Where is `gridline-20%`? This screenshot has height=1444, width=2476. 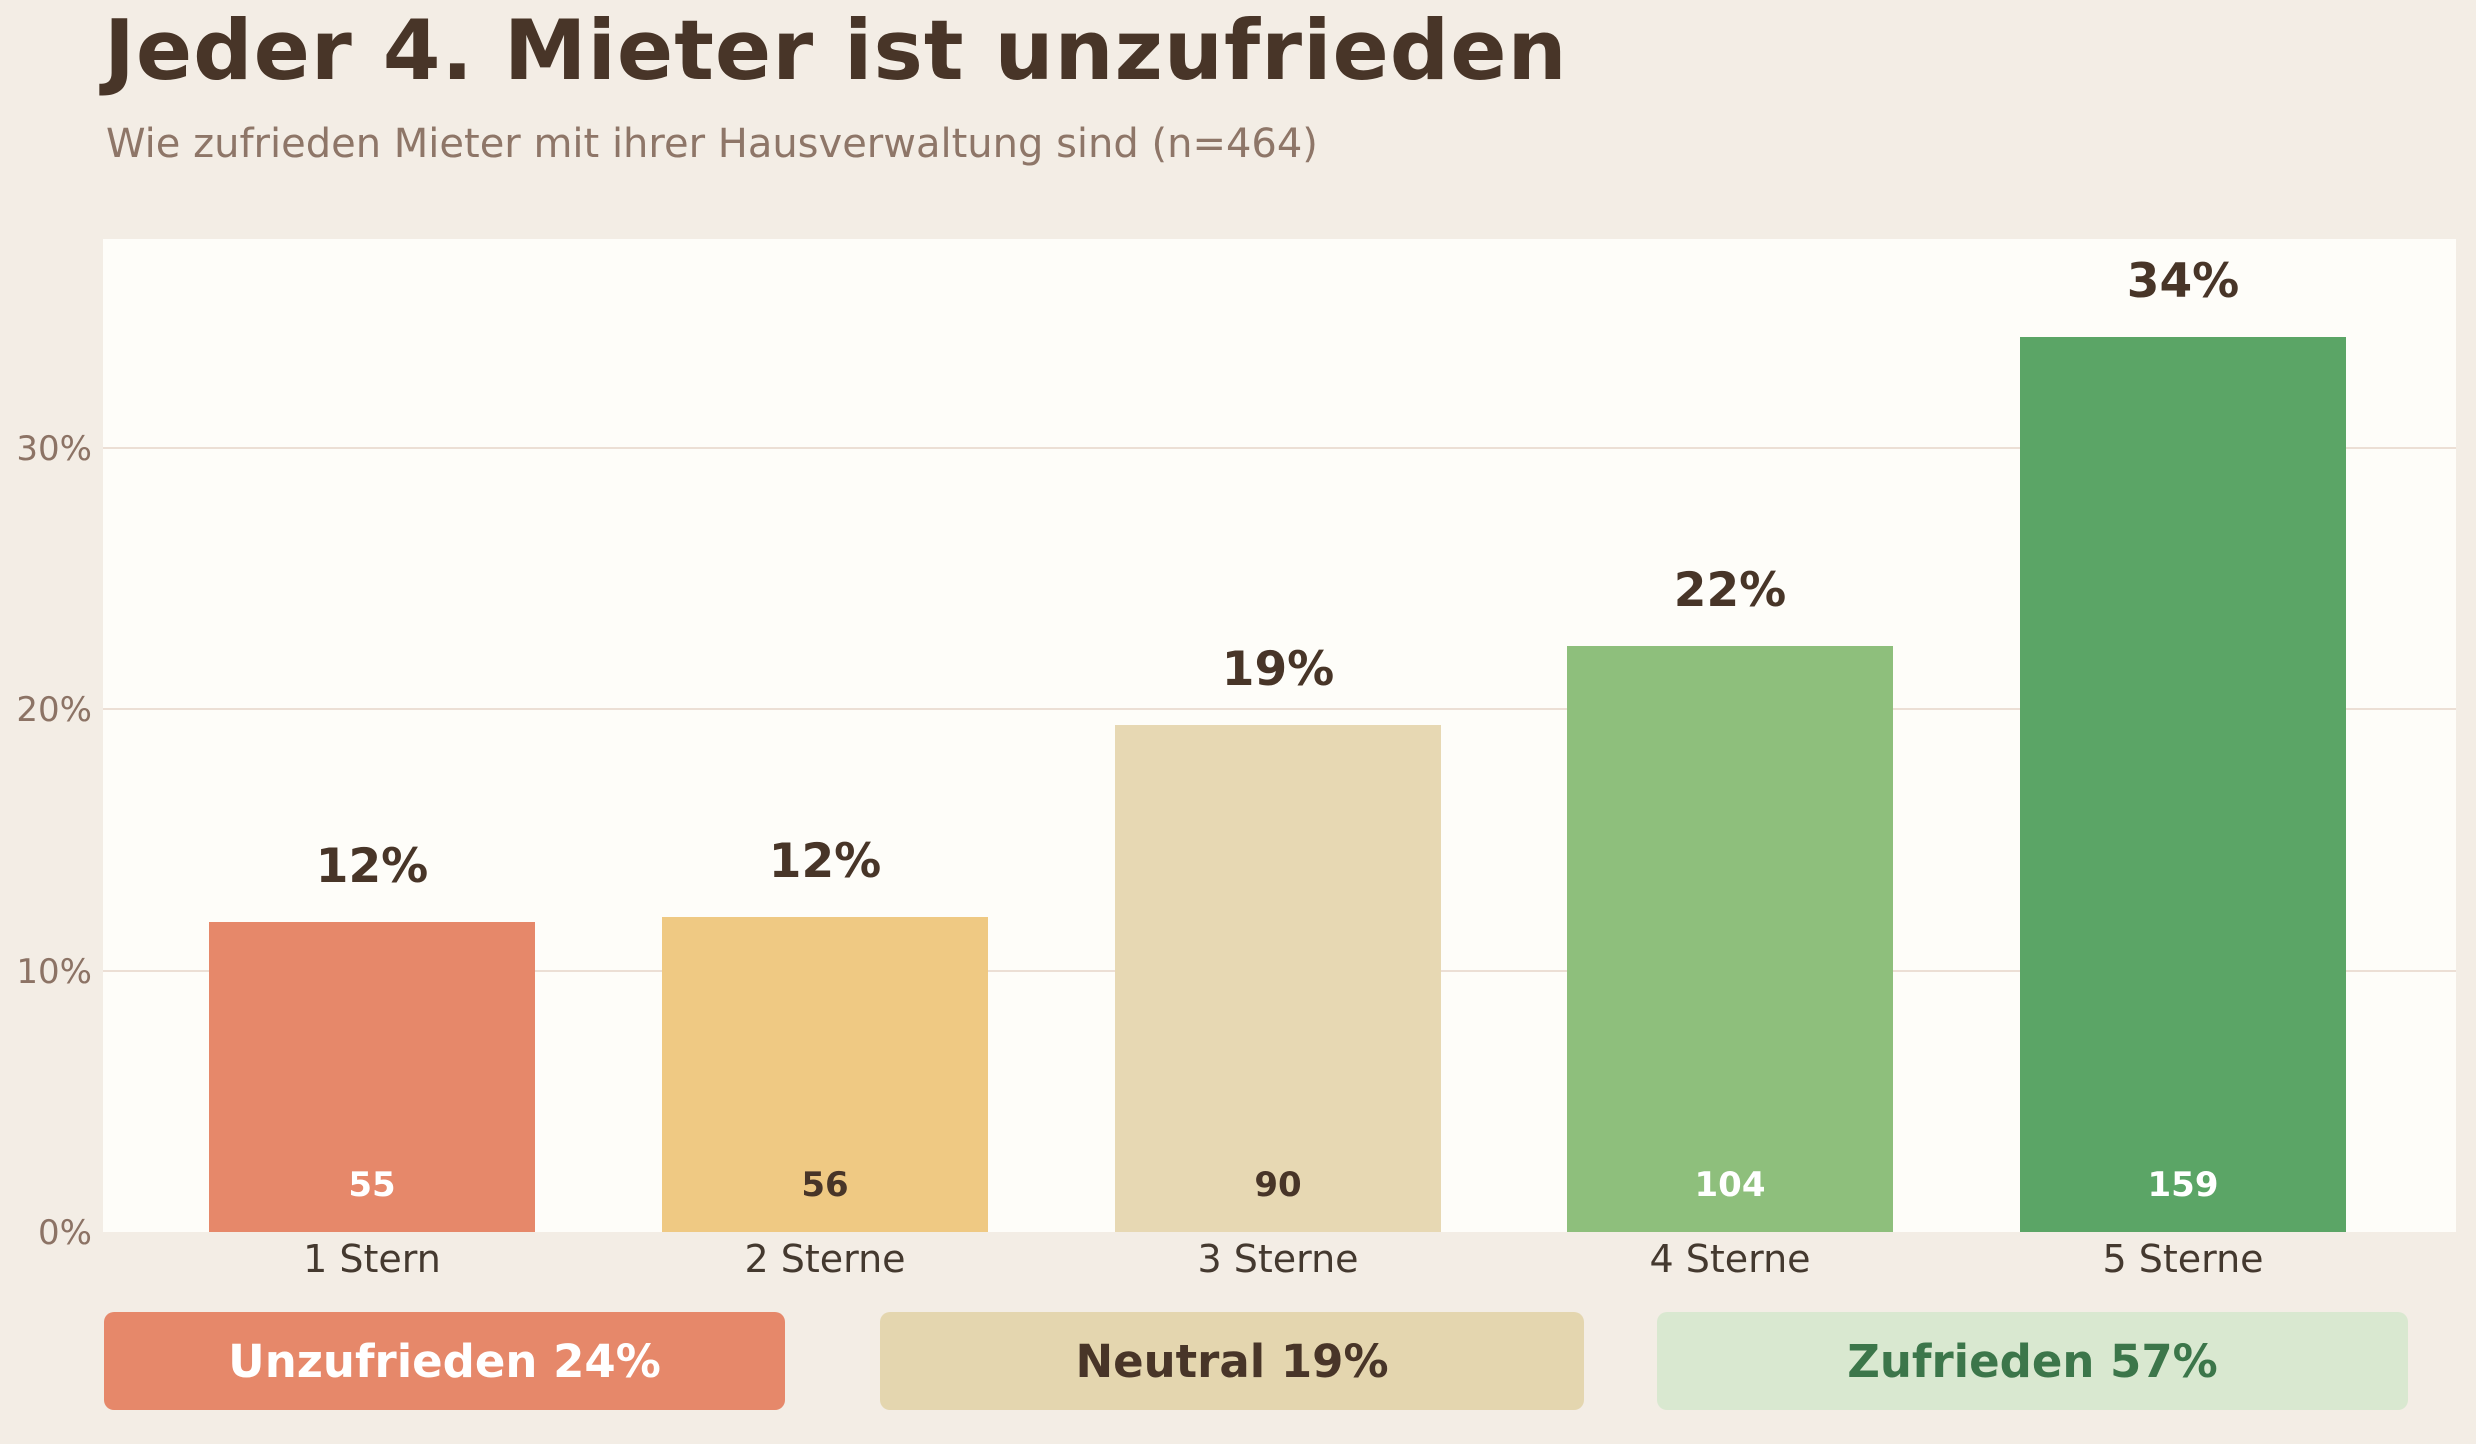
gridline-20% is located at coordinates (1279, 709).